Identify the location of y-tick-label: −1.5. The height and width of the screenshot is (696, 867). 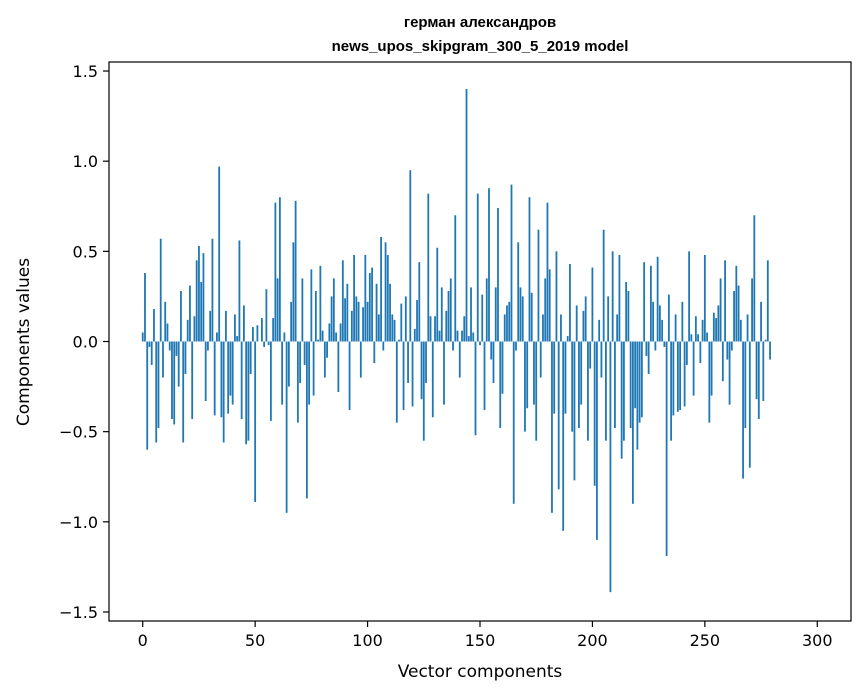
(78, 612).